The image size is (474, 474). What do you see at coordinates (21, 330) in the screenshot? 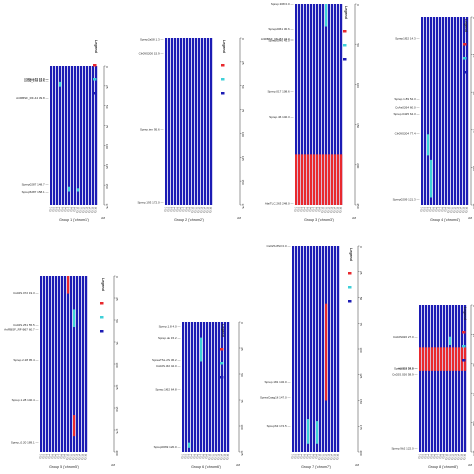
I see `marker-label: ArtRBSF_RF-B67 60.7 —` at bounding box center [21, 330].